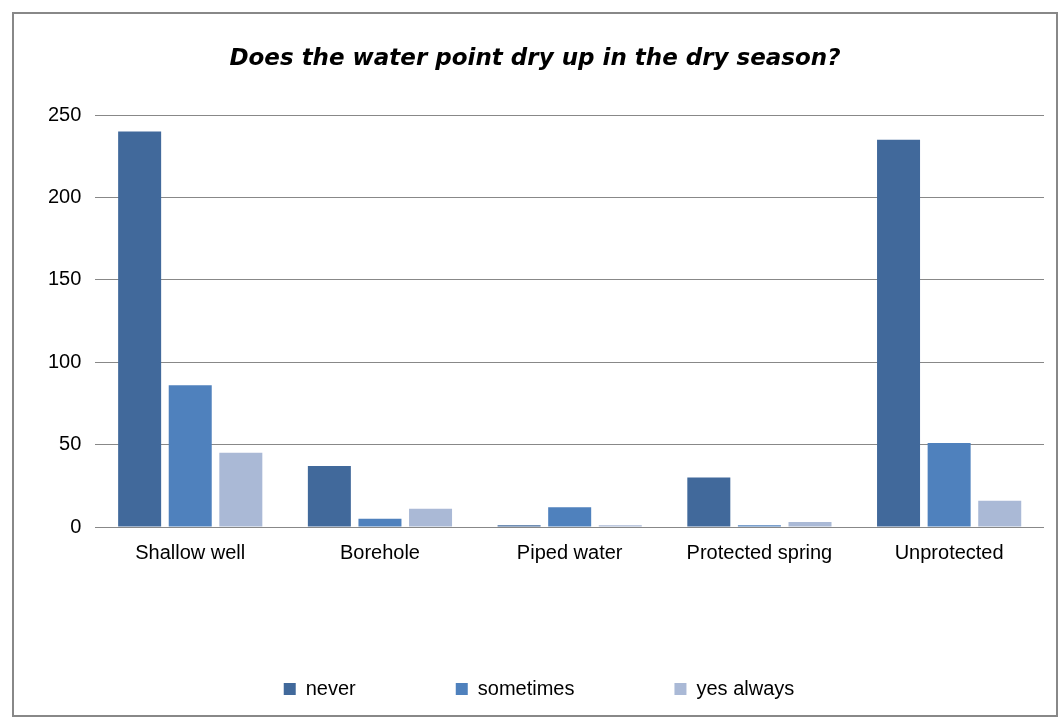  Describe the element at coordinates (331, 687) in the screenshot. I see `legend-label: never` at that location.